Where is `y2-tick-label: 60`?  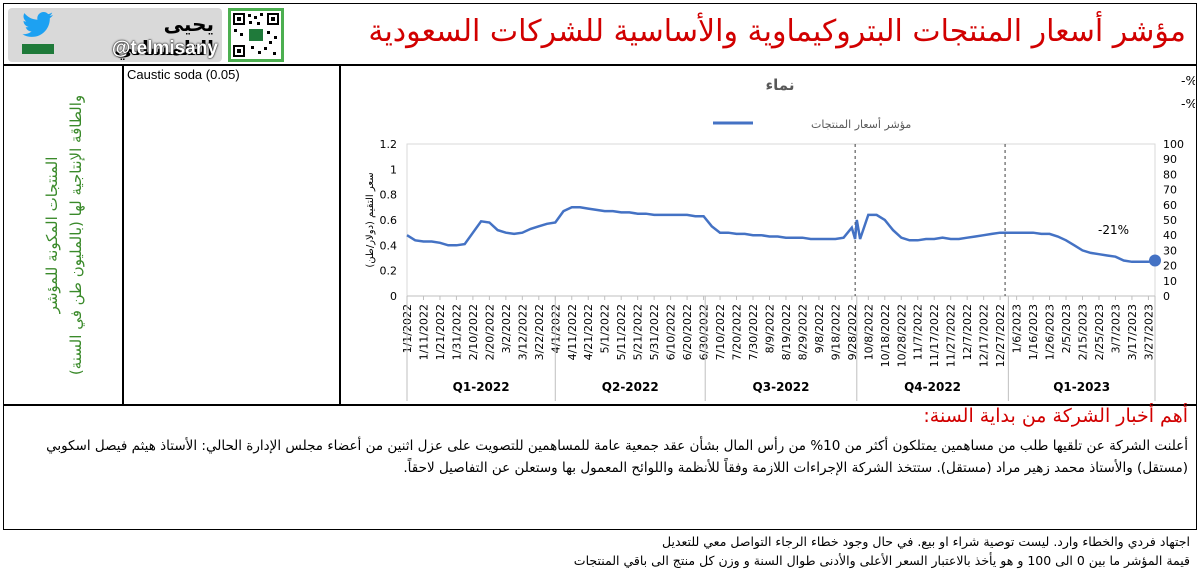 y2-tick-label: 60 is located at coordinates (1170, 205).